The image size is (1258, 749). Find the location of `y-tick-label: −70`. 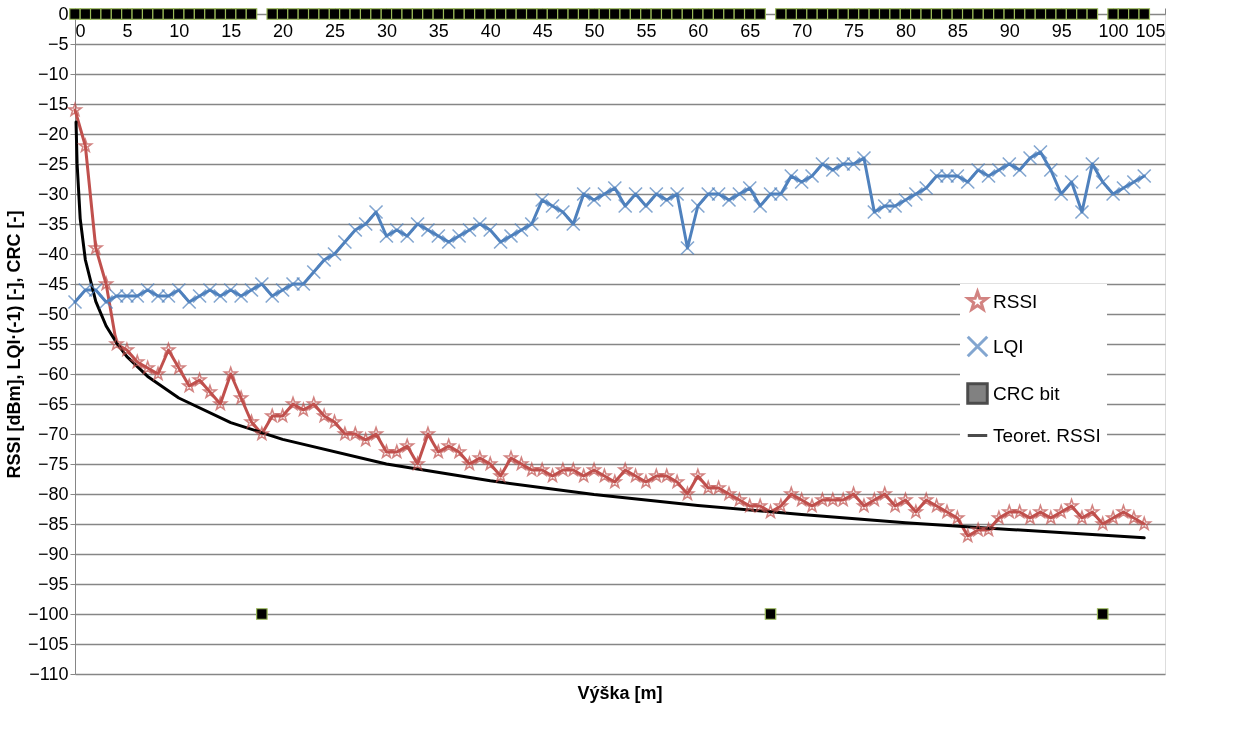

y-tick-label: −70 is located at coordinates (53, 433).